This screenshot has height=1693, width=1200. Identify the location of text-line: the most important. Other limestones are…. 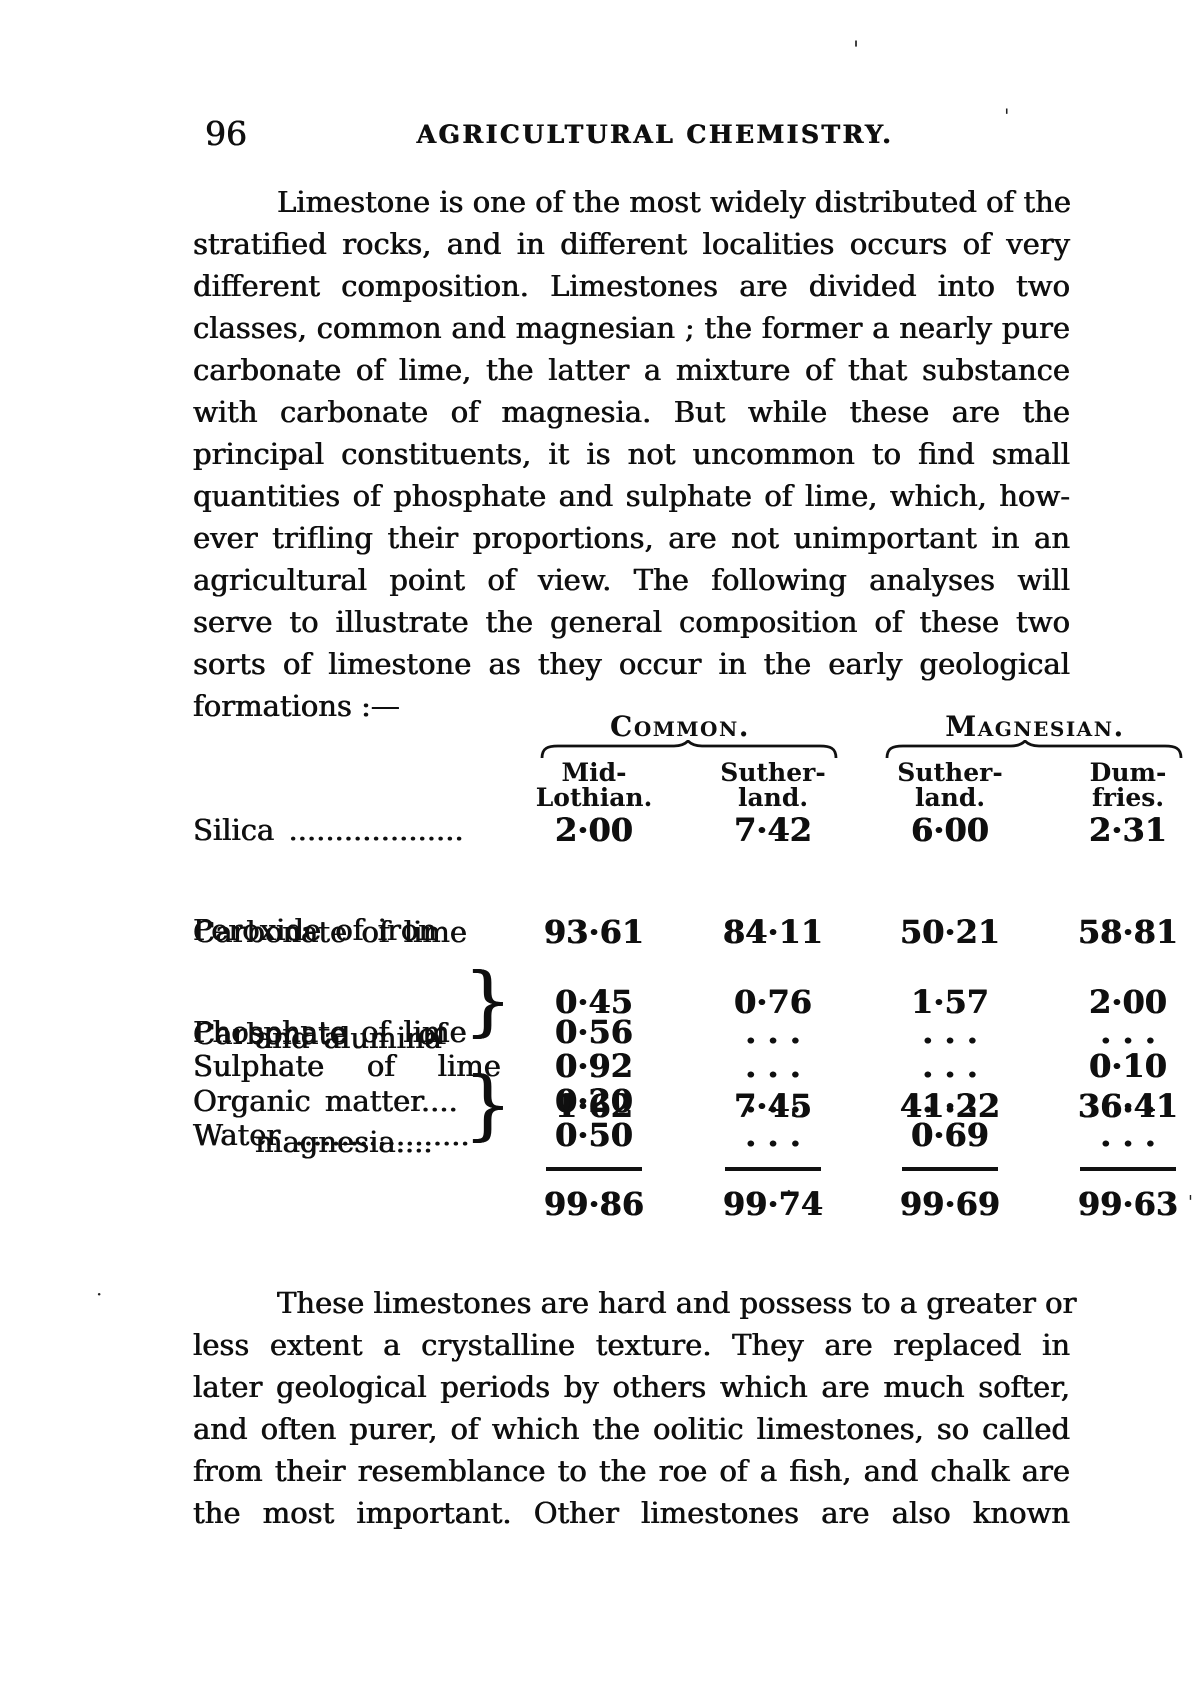
(631, 1513).